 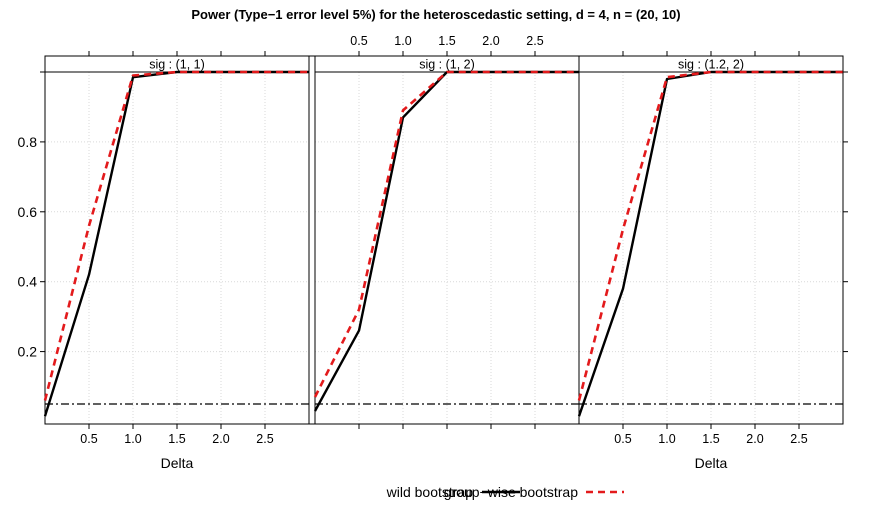 I want to click on legend-label-wild-bootstrap: wild bootstrap, so click(x=430, y=492).